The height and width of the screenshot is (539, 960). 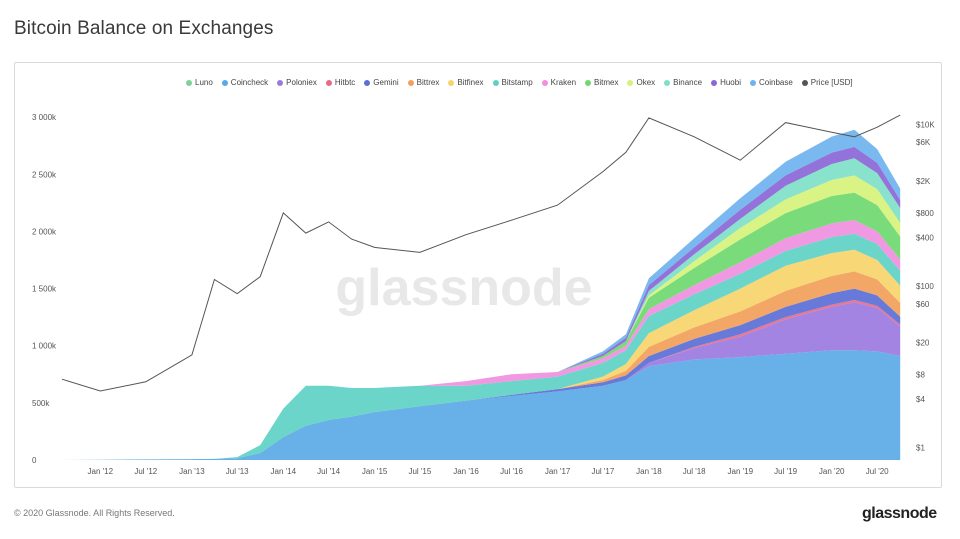 I want to click on legend-label: Gemini, so click(x=386, y=82).